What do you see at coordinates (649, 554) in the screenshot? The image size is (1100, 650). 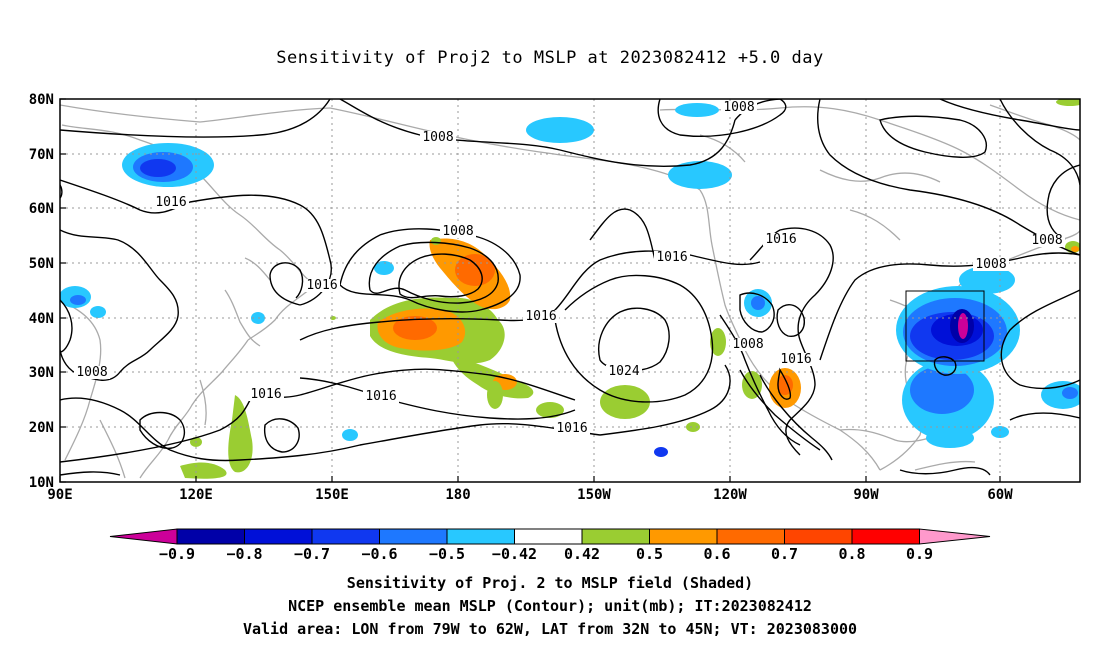 I see `colorbar-label: 0.5` at bounding box center [649, 554].